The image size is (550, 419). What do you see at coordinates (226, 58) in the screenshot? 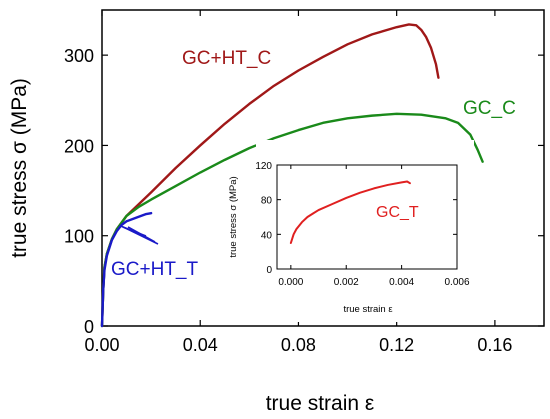
I see `annotation-gc-ht-c: GC+HT_C` at bounding box center [226, 58].